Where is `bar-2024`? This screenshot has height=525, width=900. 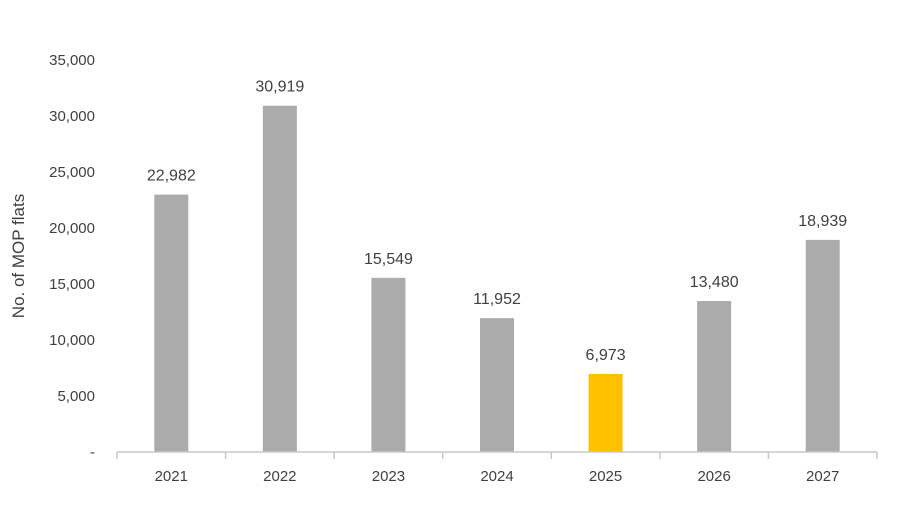 bar-2024 is located at coordinates (497, 385).